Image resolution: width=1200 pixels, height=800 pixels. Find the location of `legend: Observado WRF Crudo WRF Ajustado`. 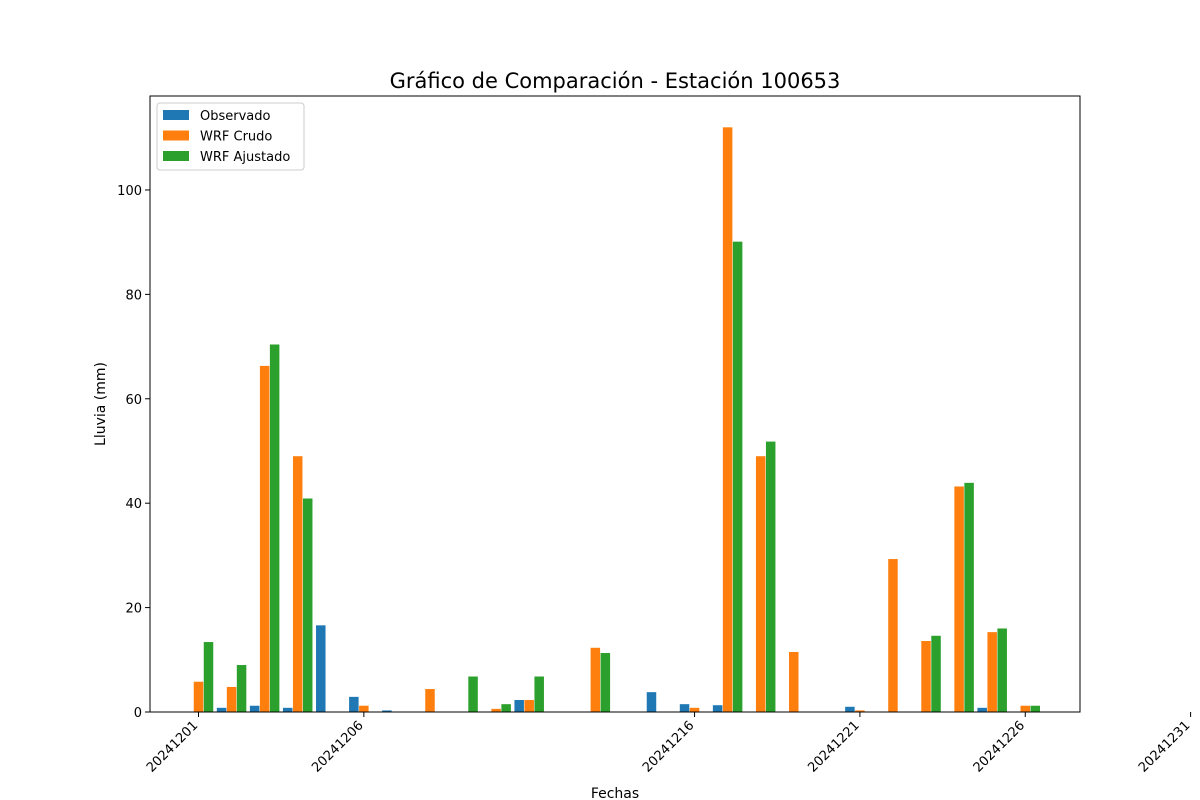

legend: Observado WRF Crudo WRF Ajustado is located at coordinates (230, 136).